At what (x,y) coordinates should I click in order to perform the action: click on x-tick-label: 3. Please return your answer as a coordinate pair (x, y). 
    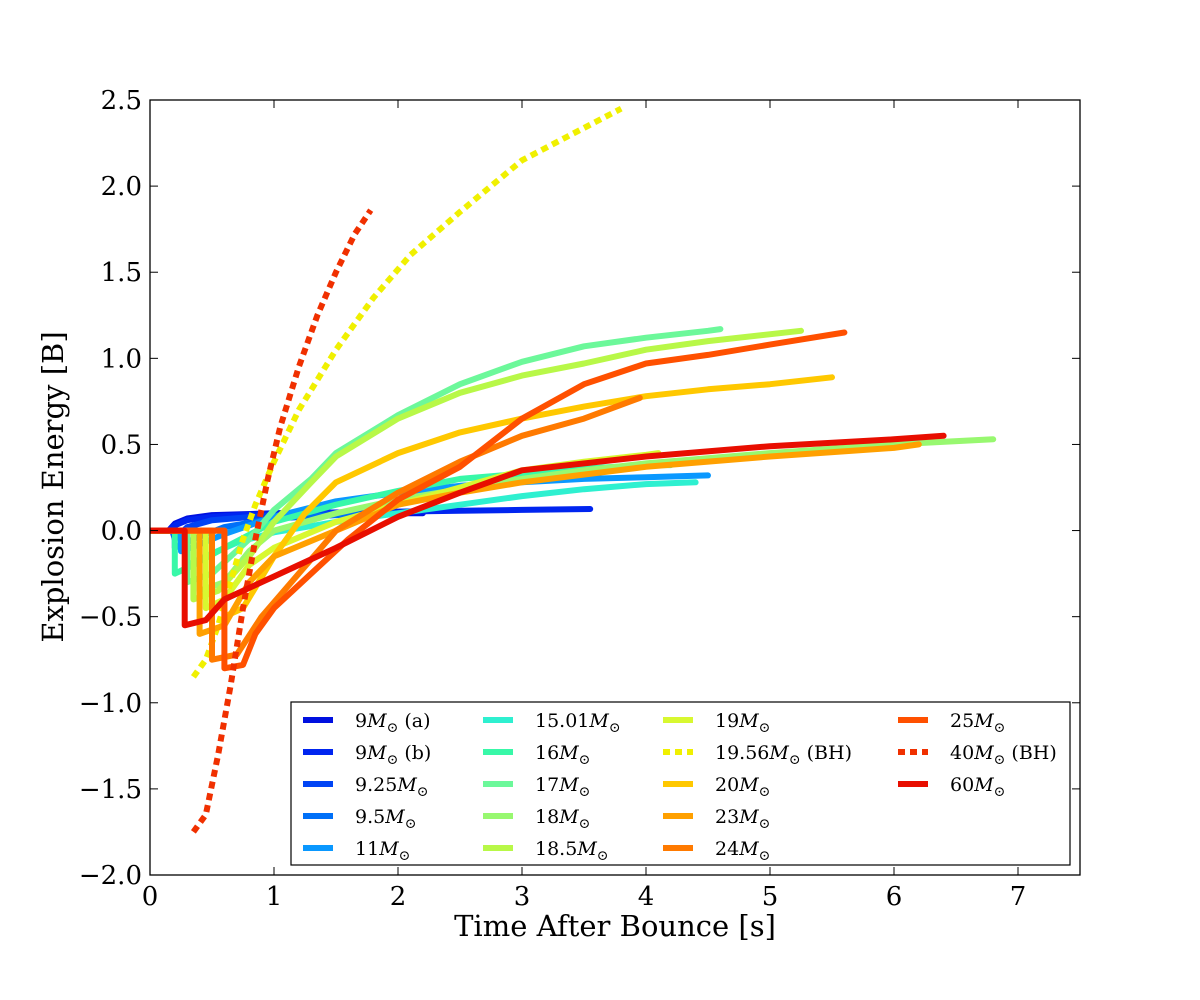
    Looking at the image, I should click on (522, 897).